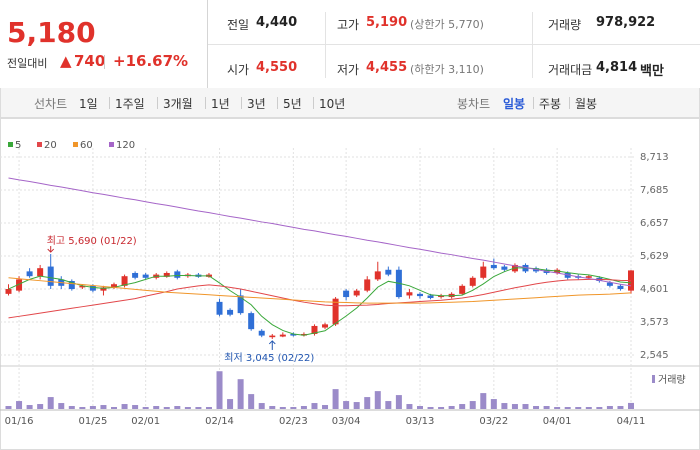 The width and height of the screenshot is (700, 450). I want to click on info-label: 거래대금, so click(570, 70).